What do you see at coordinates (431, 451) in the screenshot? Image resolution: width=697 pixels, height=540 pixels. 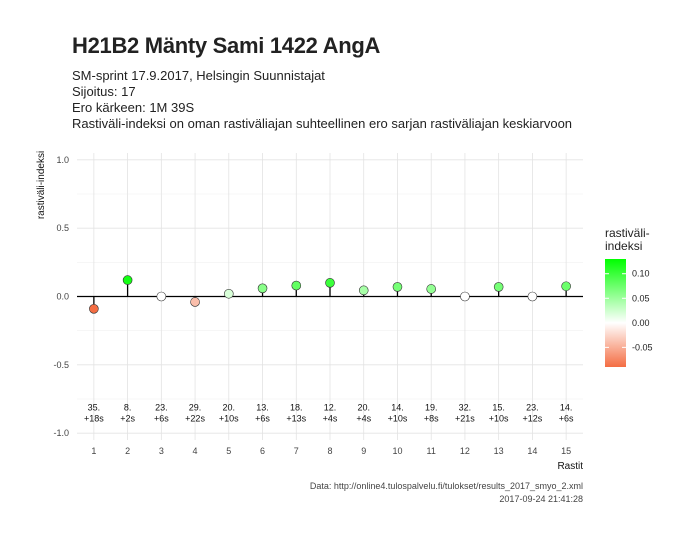 I see `x-tick-label: 11` at bounding box center [431, 451].